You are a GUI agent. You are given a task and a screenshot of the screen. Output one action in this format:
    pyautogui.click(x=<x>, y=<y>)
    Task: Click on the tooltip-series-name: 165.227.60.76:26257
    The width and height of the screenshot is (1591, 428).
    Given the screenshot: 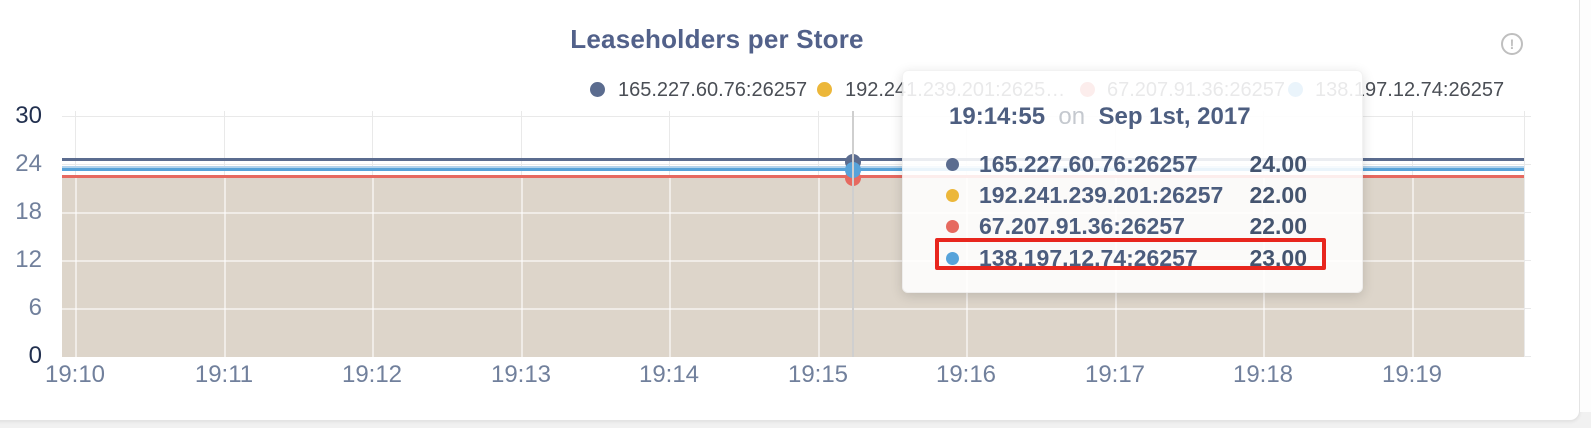 What is the action you would take?
    pyautogui.click(x=1088, y=164)
    